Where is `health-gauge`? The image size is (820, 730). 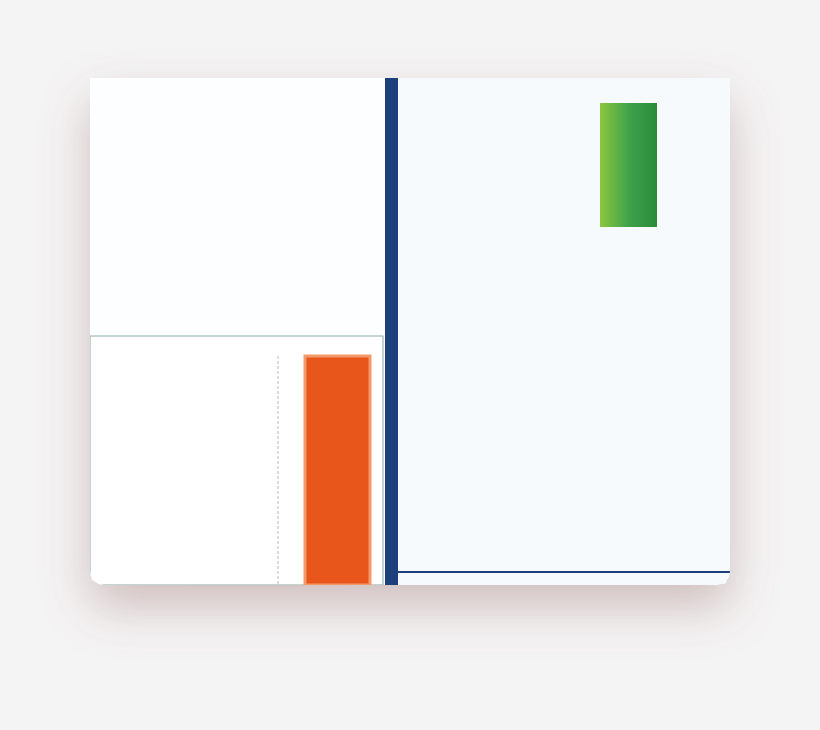 health-gauge is located at coordinates (628, 165).